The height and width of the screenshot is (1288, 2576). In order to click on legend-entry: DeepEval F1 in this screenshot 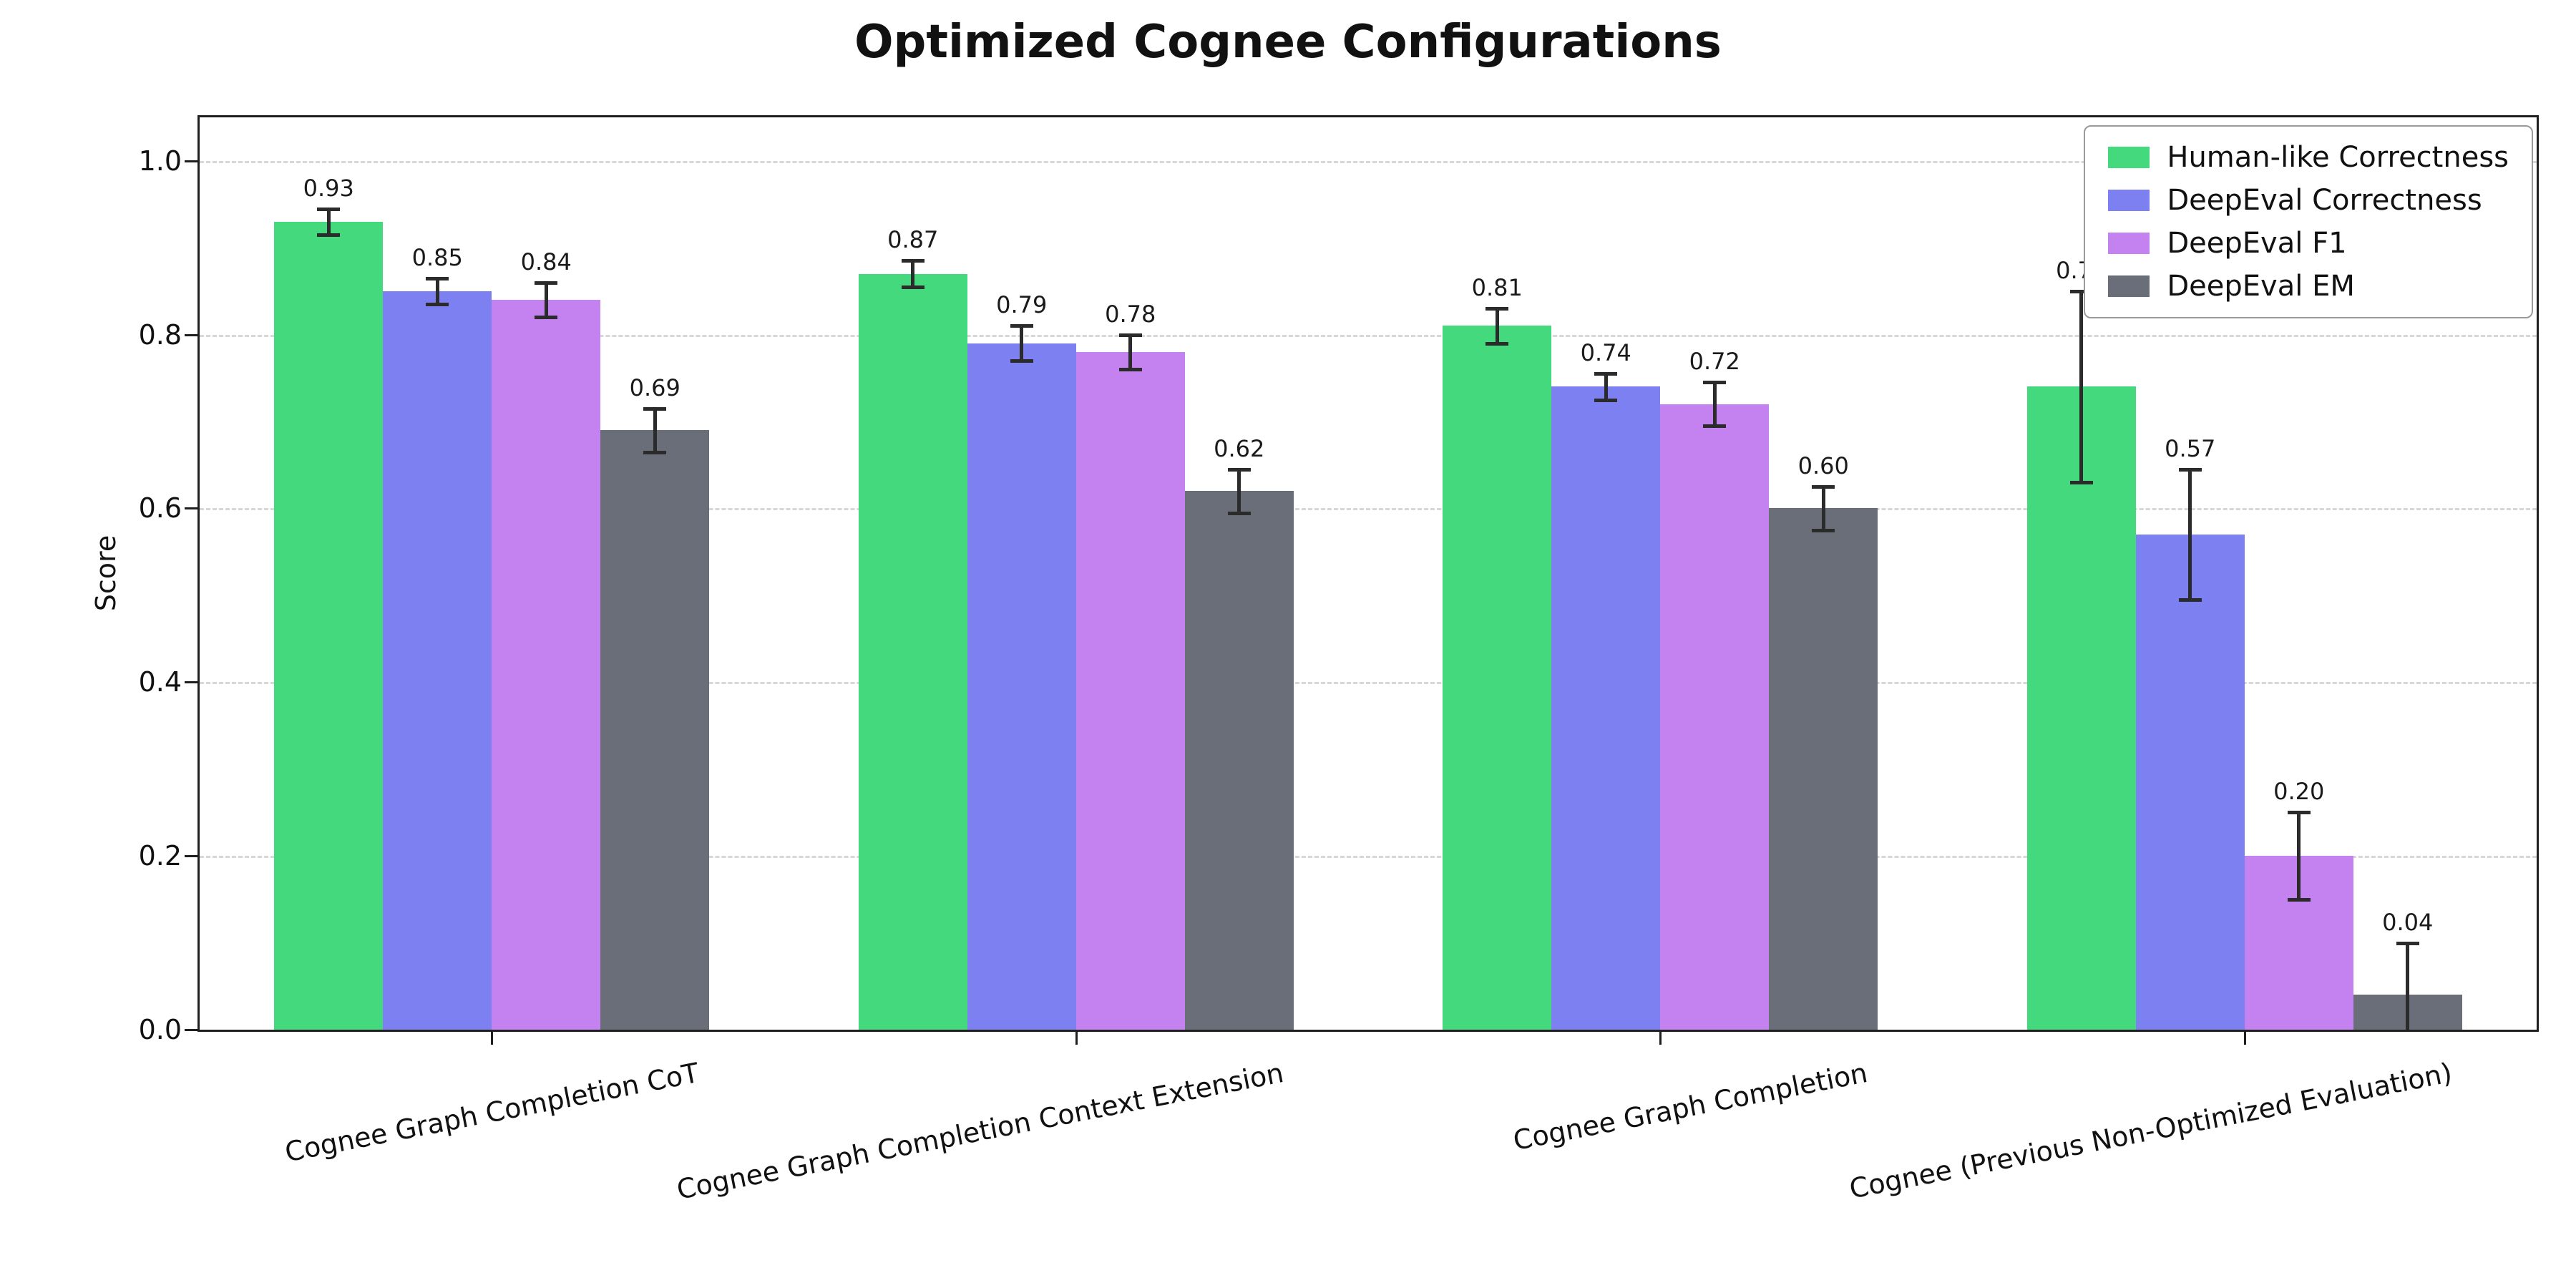, I will do `click(2308, 243)`.